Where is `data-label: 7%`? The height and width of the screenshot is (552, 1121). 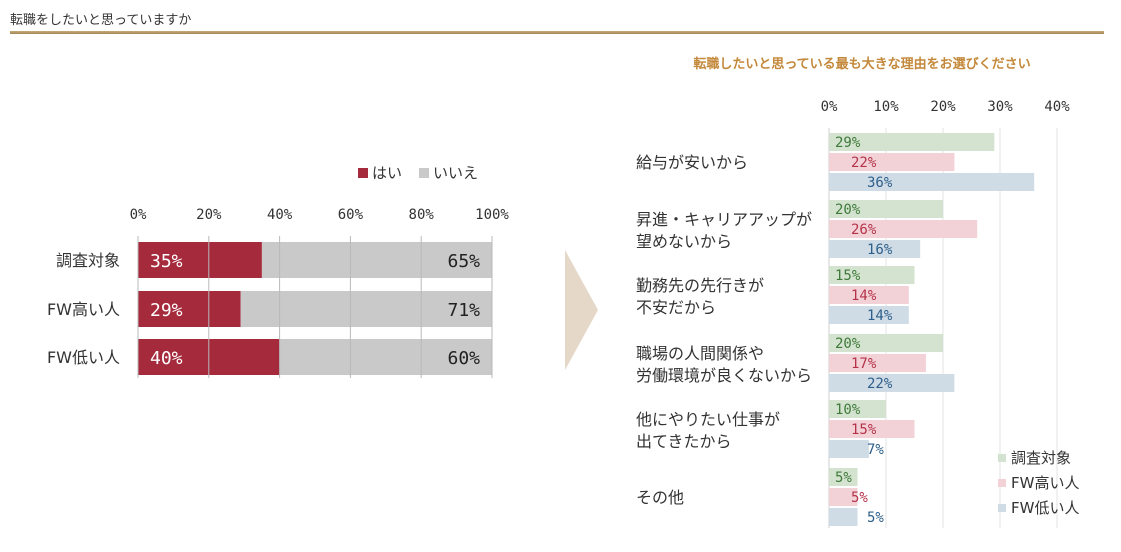
data-label: 7% is located at coordinates (875, 450).